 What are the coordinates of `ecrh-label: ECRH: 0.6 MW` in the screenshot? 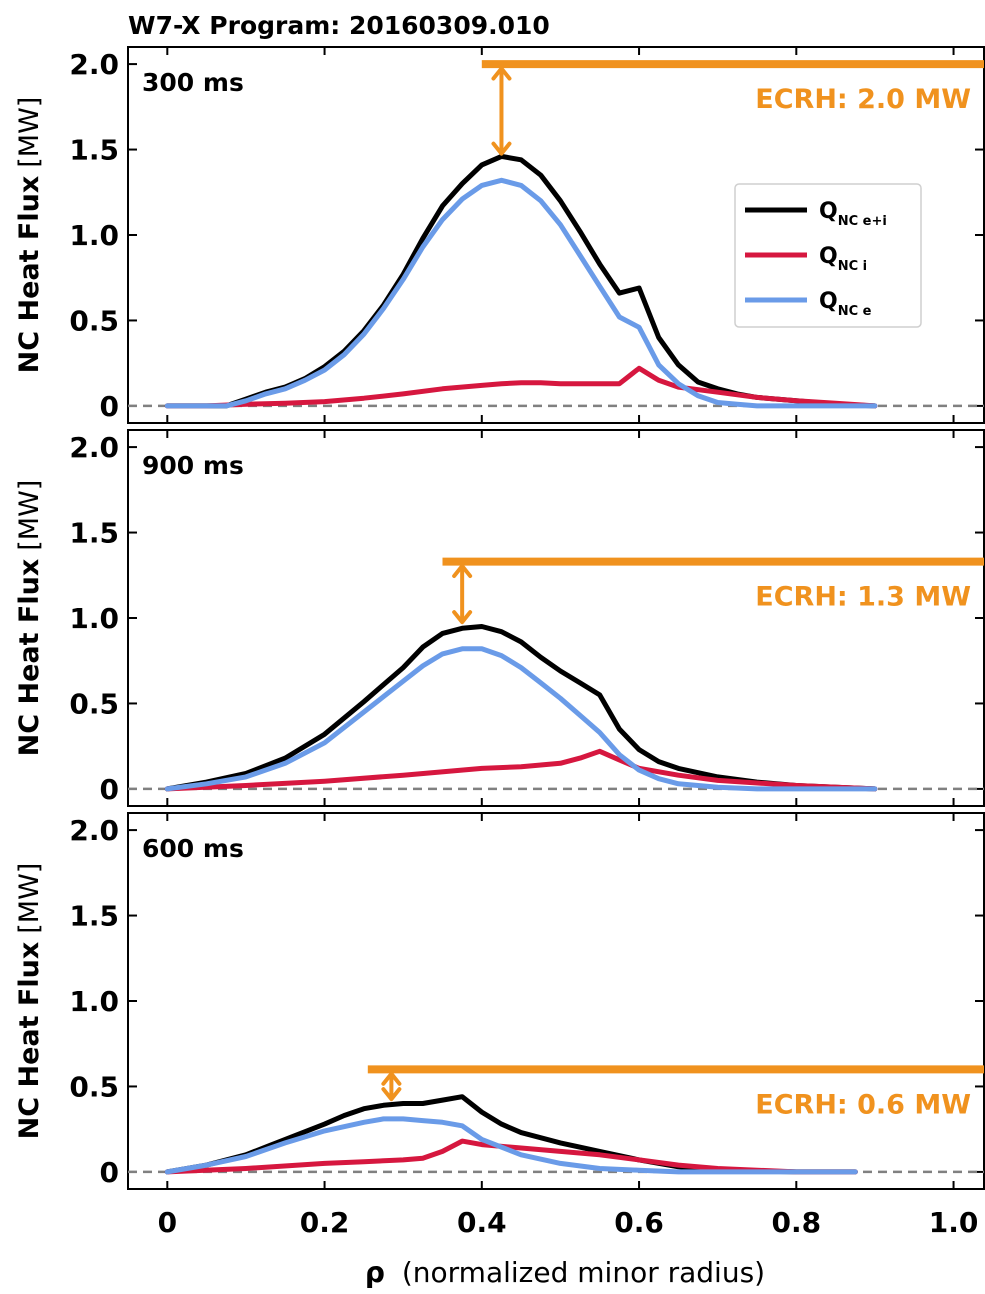 It's located at (863, 1104).